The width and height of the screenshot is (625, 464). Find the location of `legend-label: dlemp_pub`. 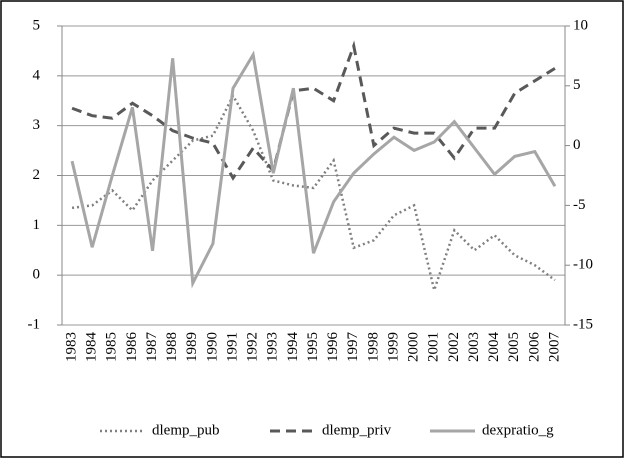

legend-label: dlemp_pub is located at coordinates (186, 430).